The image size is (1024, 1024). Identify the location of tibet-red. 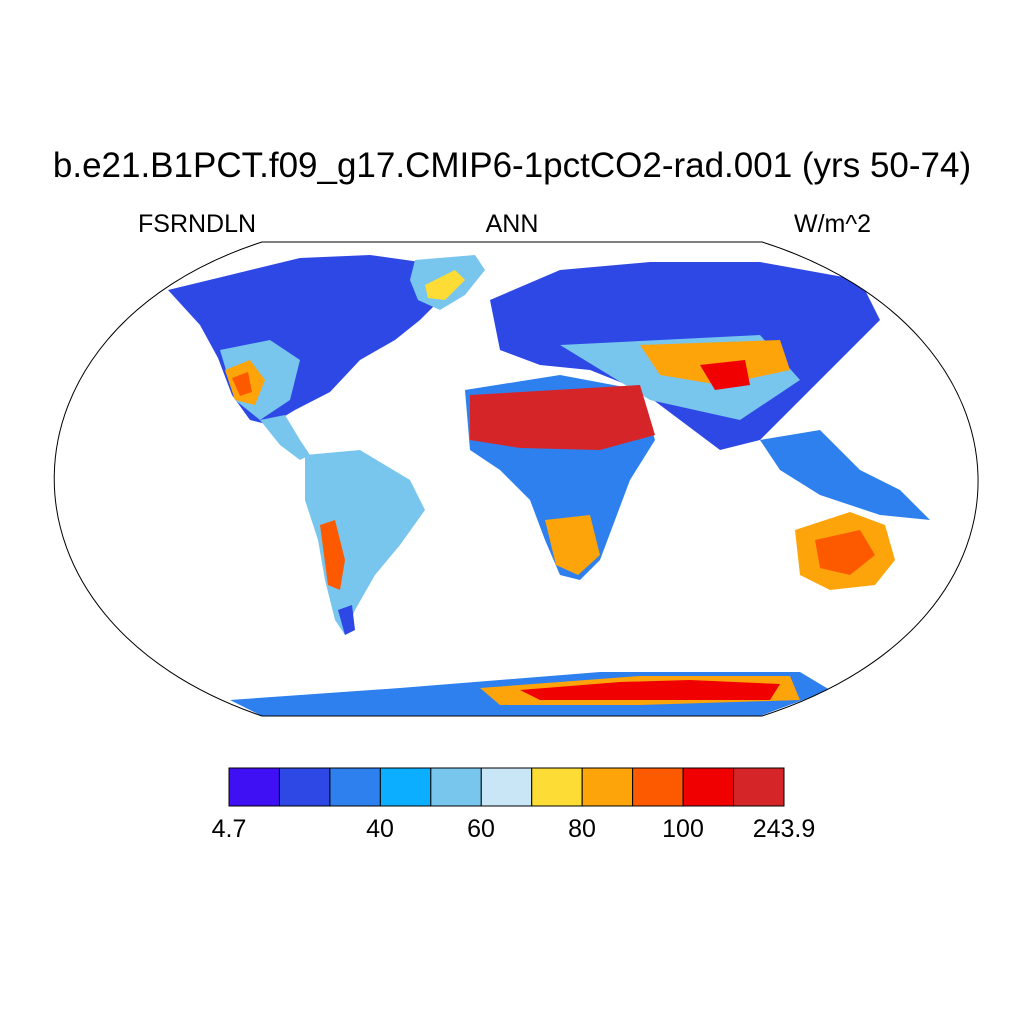
(725, 375).